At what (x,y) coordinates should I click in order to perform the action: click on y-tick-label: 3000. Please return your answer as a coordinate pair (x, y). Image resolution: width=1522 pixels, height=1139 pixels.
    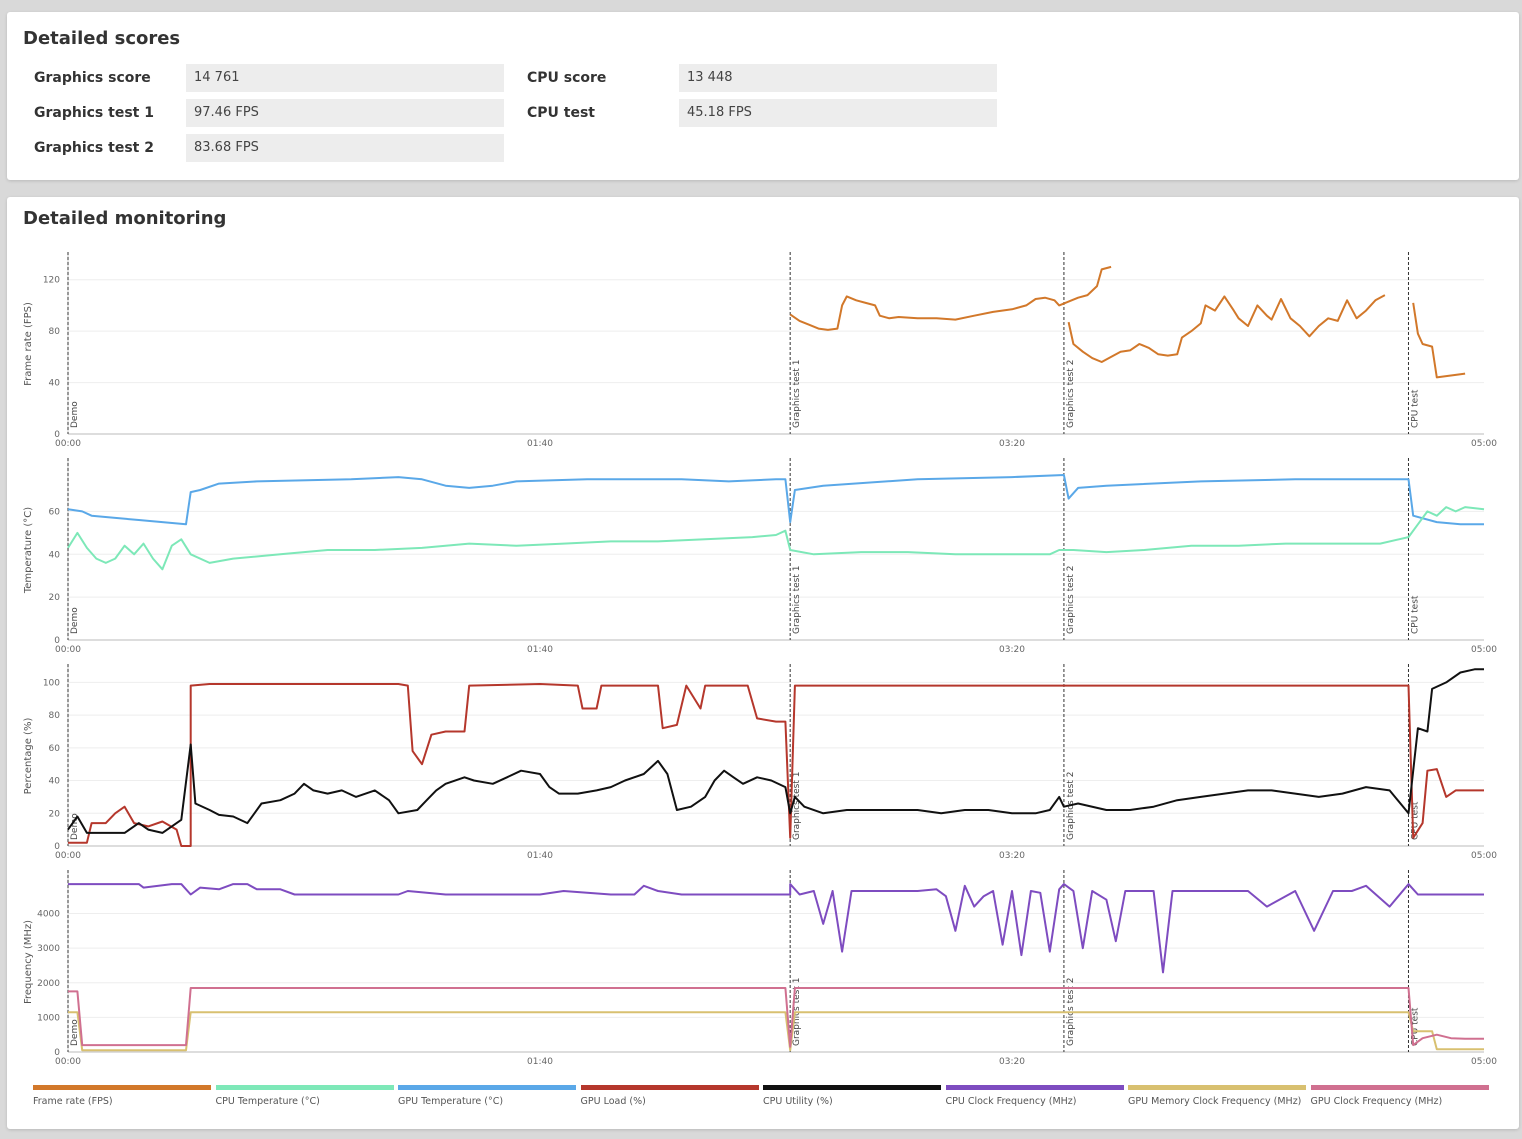
    Looking at the image, I should click on (48, 949).